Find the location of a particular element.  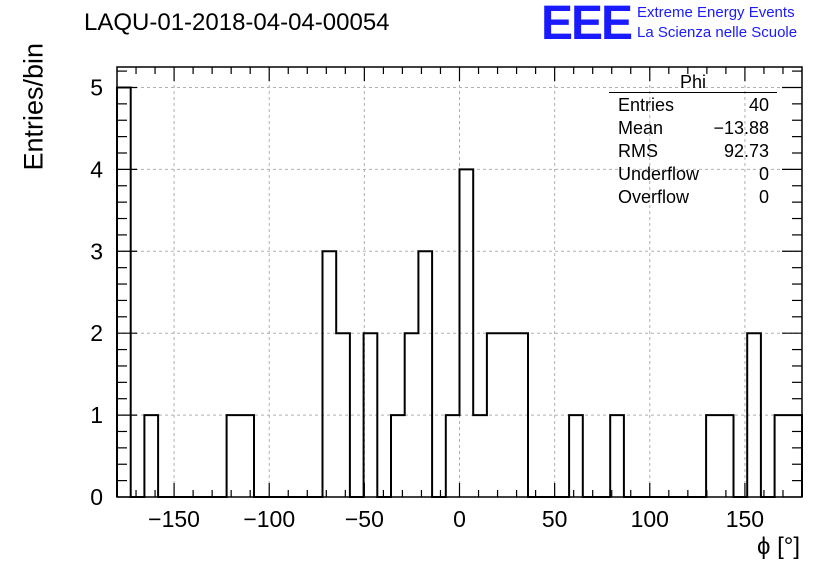

stats-label: Entries is located at coordinates (646, 105).